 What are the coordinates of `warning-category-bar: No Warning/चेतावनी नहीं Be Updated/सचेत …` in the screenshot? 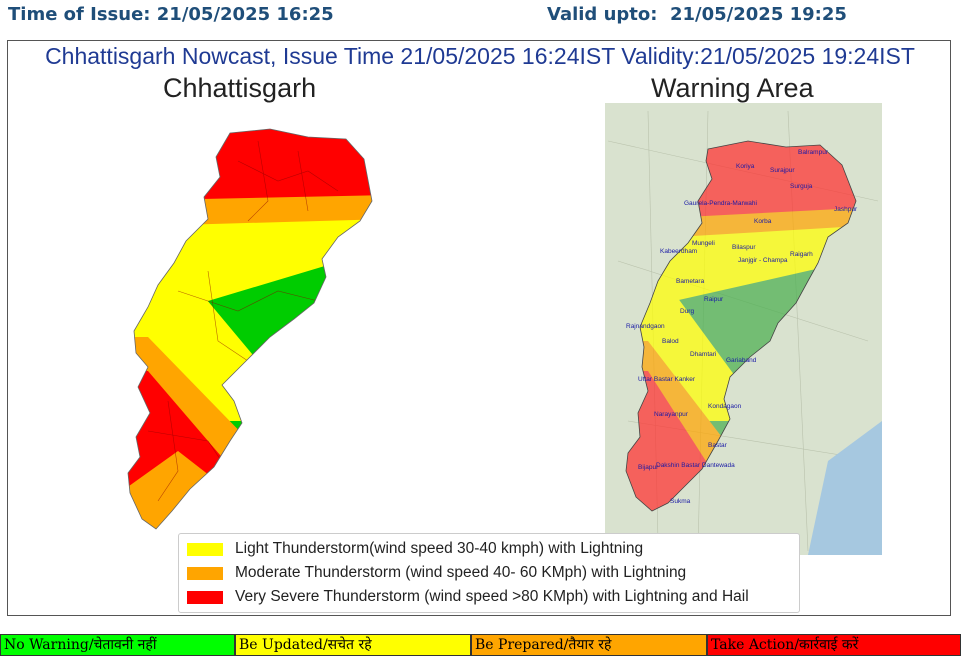 It's located at (480, 645).